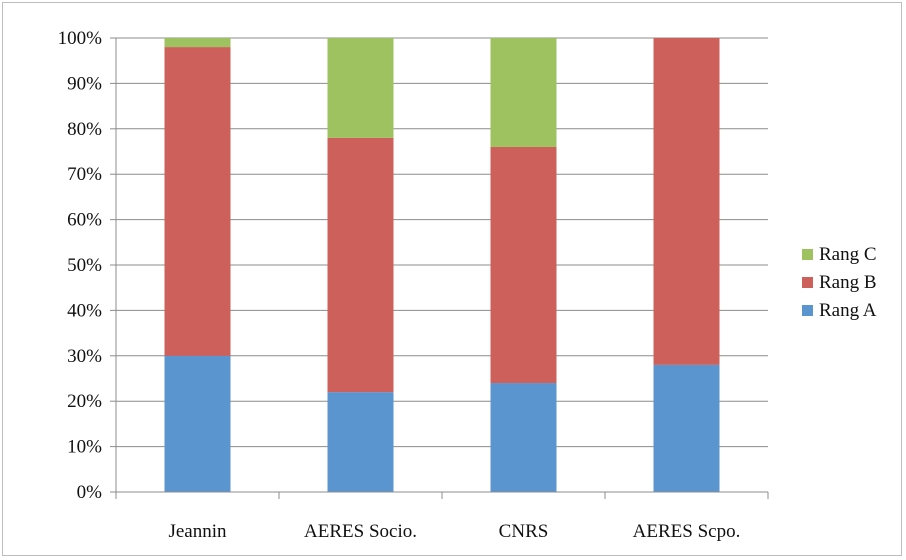 This screenshot has width=906, height=560. I want to click on x-tick-label: AERES Scpo., so click(687, 531).